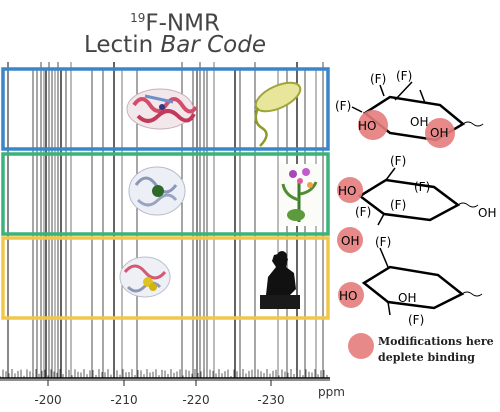 The image size is (500, 412). I want to click on title-line-2: Lectin Bar Code, so click(175, 45).